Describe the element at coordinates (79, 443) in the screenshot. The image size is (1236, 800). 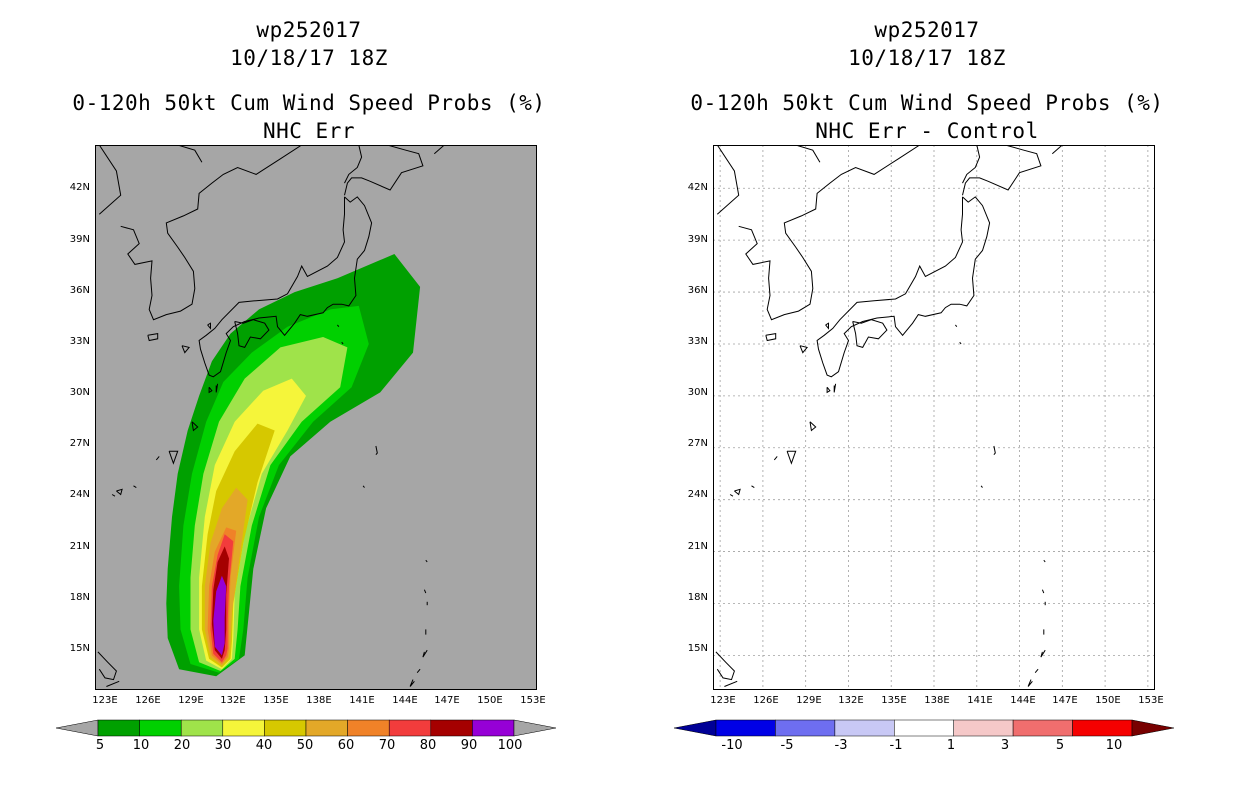
I see `left-lat-label: 27N` at that location.